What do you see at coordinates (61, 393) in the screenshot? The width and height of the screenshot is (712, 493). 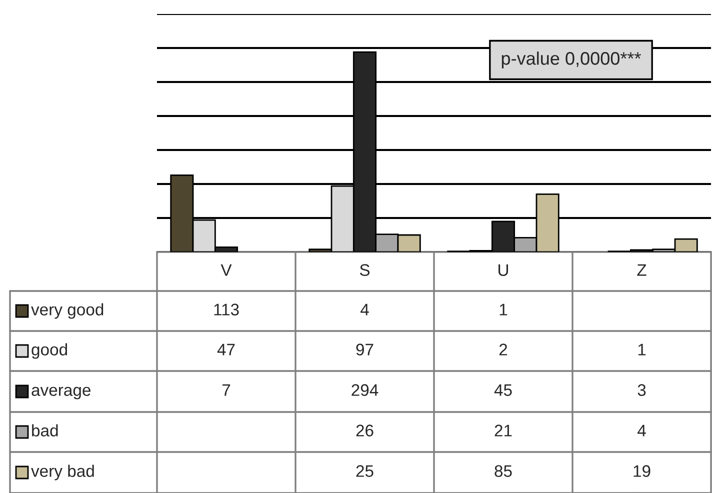 I see `legend-label: average` at bounding box center [61, 393].